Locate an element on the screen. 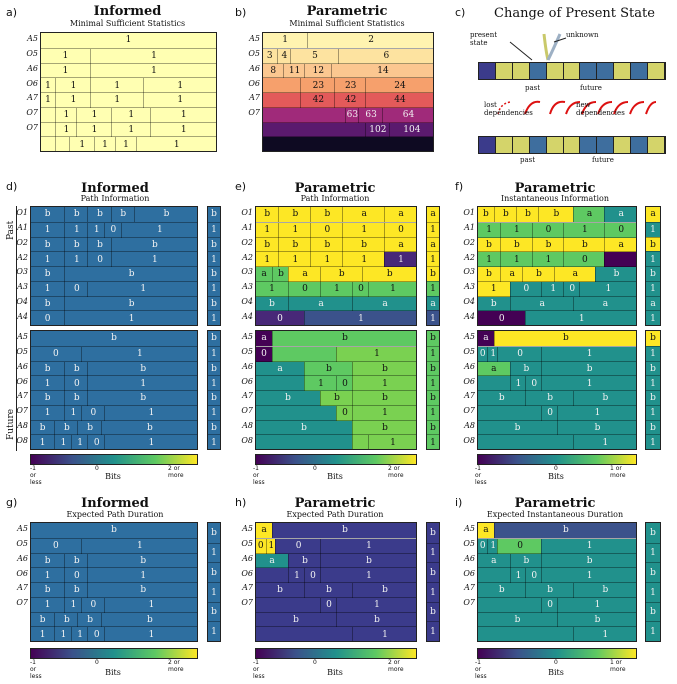 The image size is (677, 684). yellow-link is located at coordinates (546, 47).